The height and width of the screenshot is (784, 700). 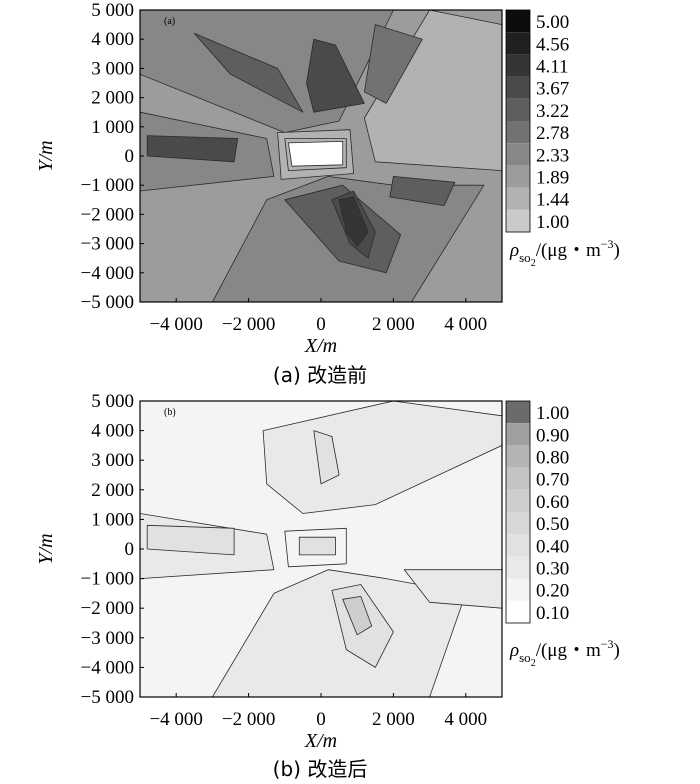 I want to click on colorbar-tick-label: 1.44, so click(x=553, y=200).